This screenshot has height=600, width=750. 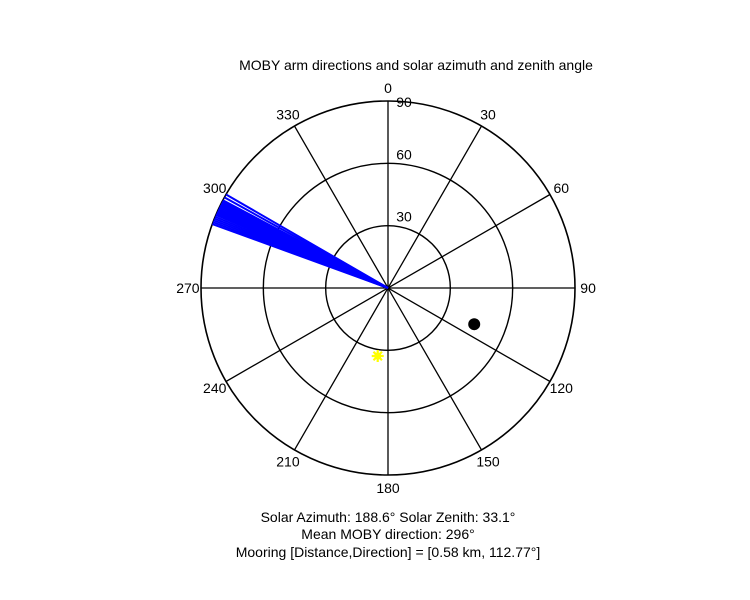 I want to click on radial-tick-label-30: 30, so click(x=404, y=217).